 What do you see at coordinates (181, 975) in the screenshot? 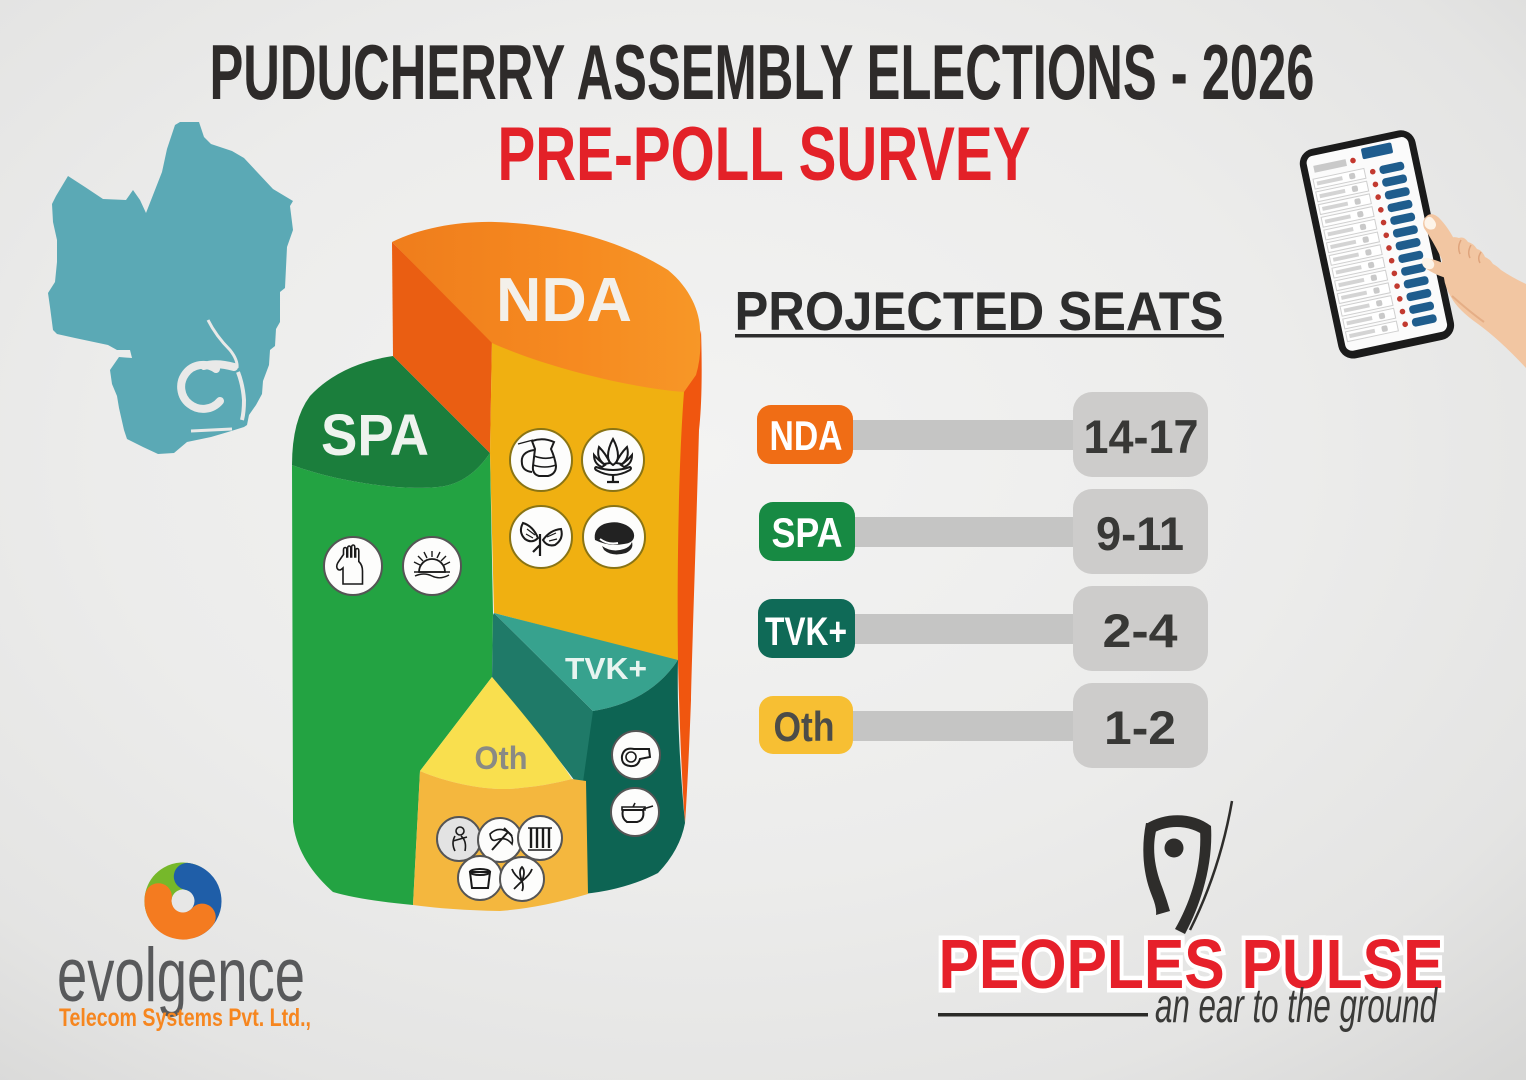
I see `svg-text: evolgence` at bounding box center [181, 975].